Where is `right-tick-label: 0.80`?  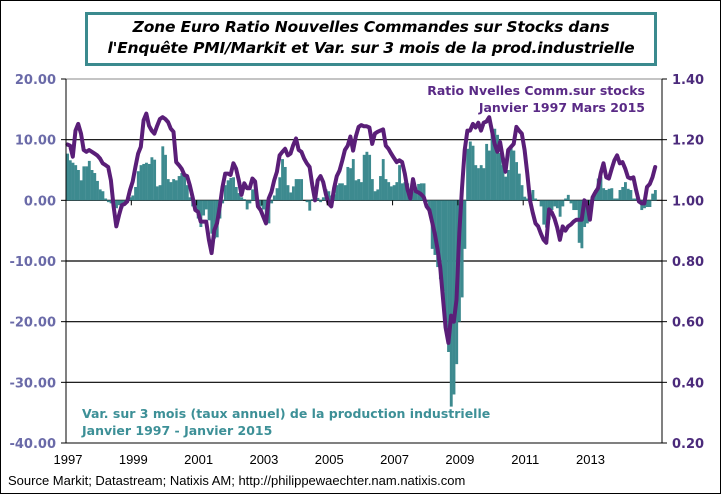 right-tick-label: 0.80 is located at coordinates (688, 262).